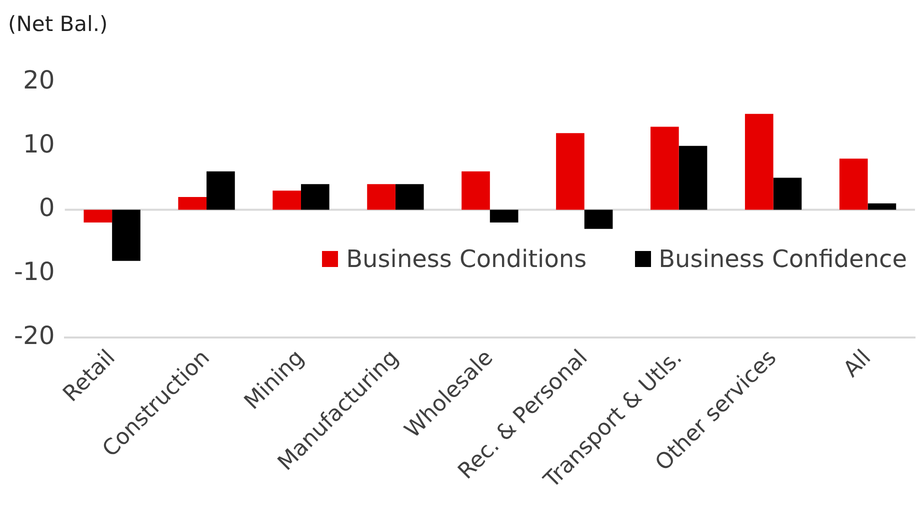 This screenshot has width=919, height=506. What do you see at coordinates (46, 207) in the screenshot?
I see `y-tick-label: 0` at bounding box center [46, 207].